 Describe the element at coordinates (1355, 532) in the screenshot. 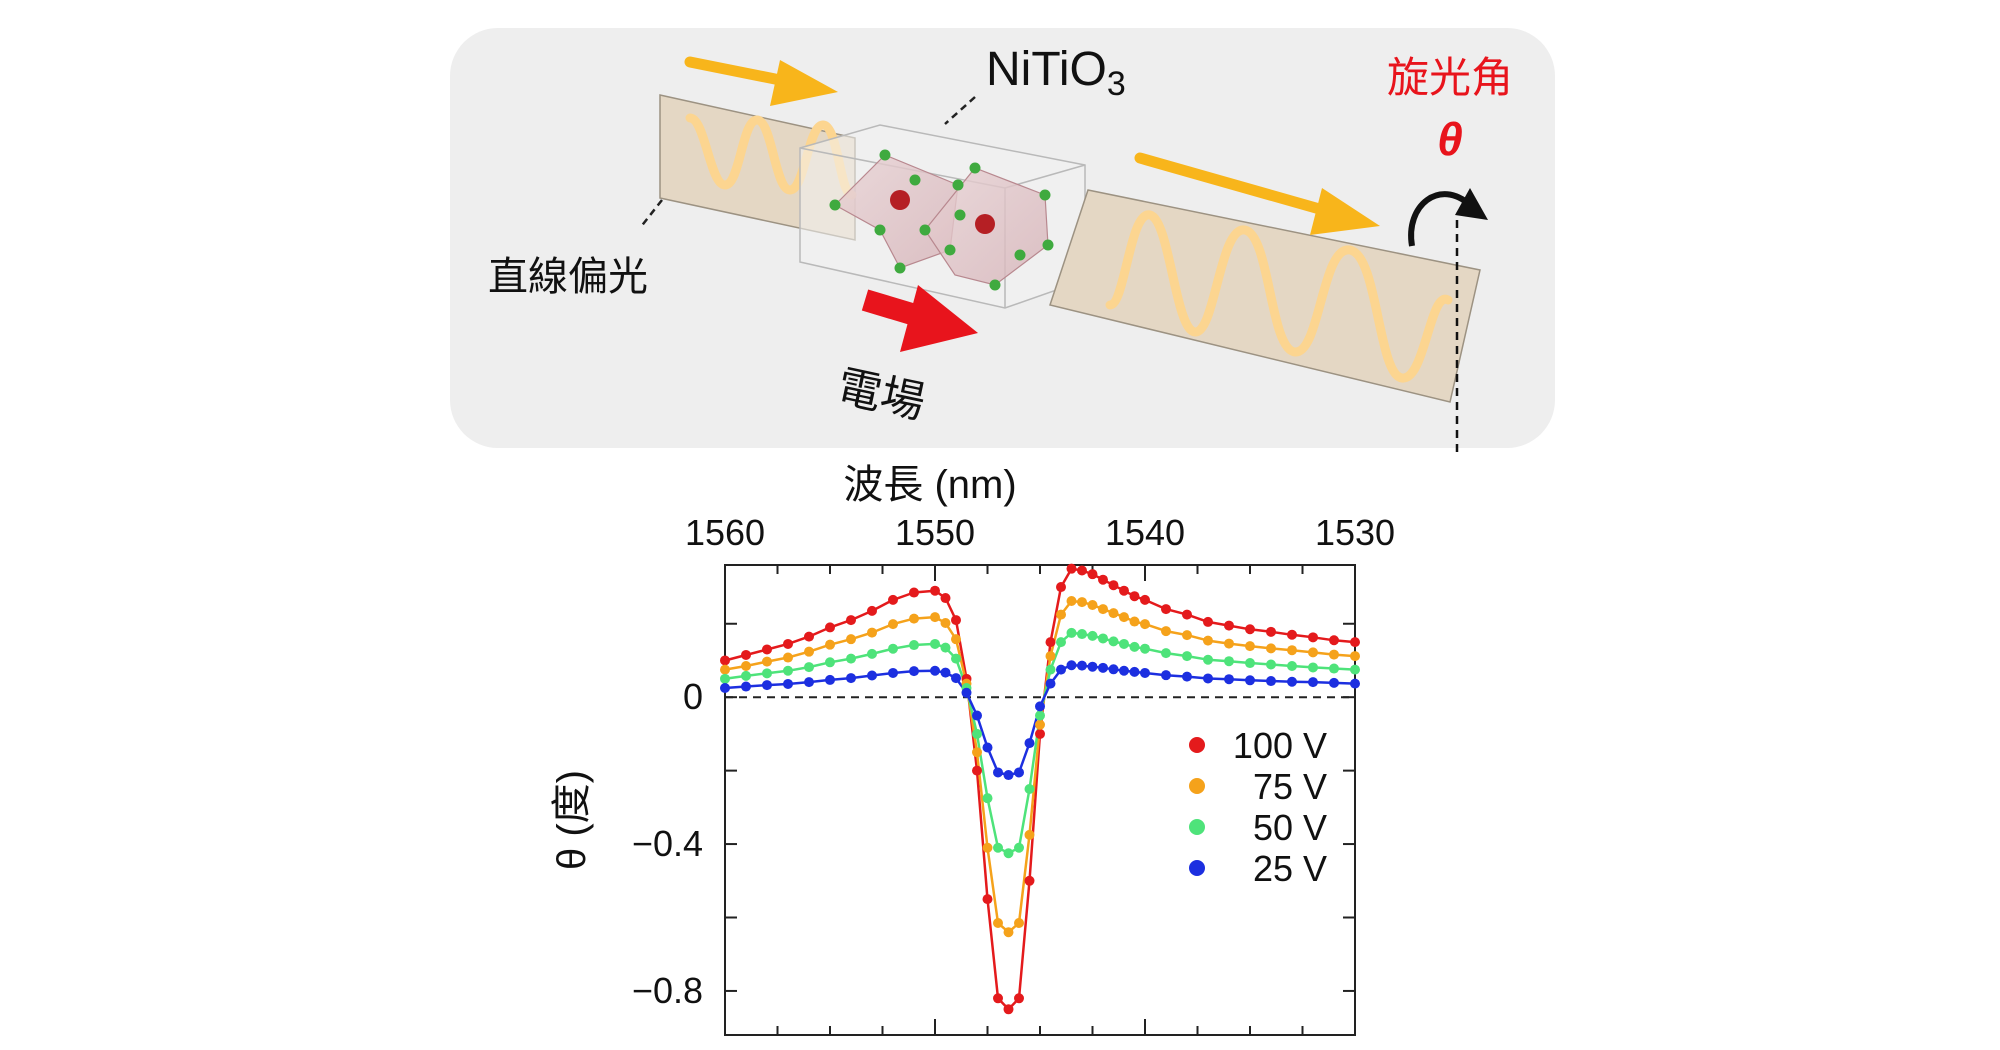

I see `x-tick-label: 1530` at that location.